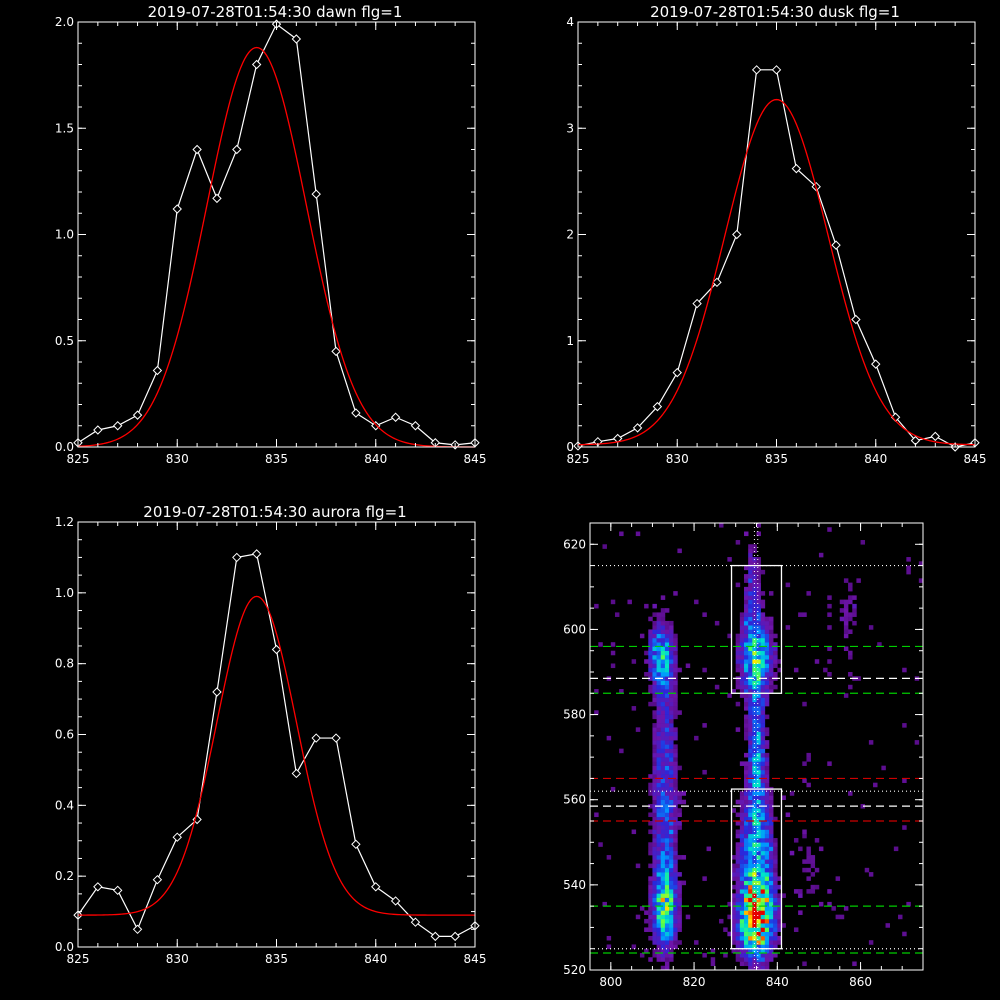 This screenshot has width=1000, height=1000. Describe the element at coordinates (64, 522) in the screenshot. I see `panel|2-ytick-label: 1.2` at that location.